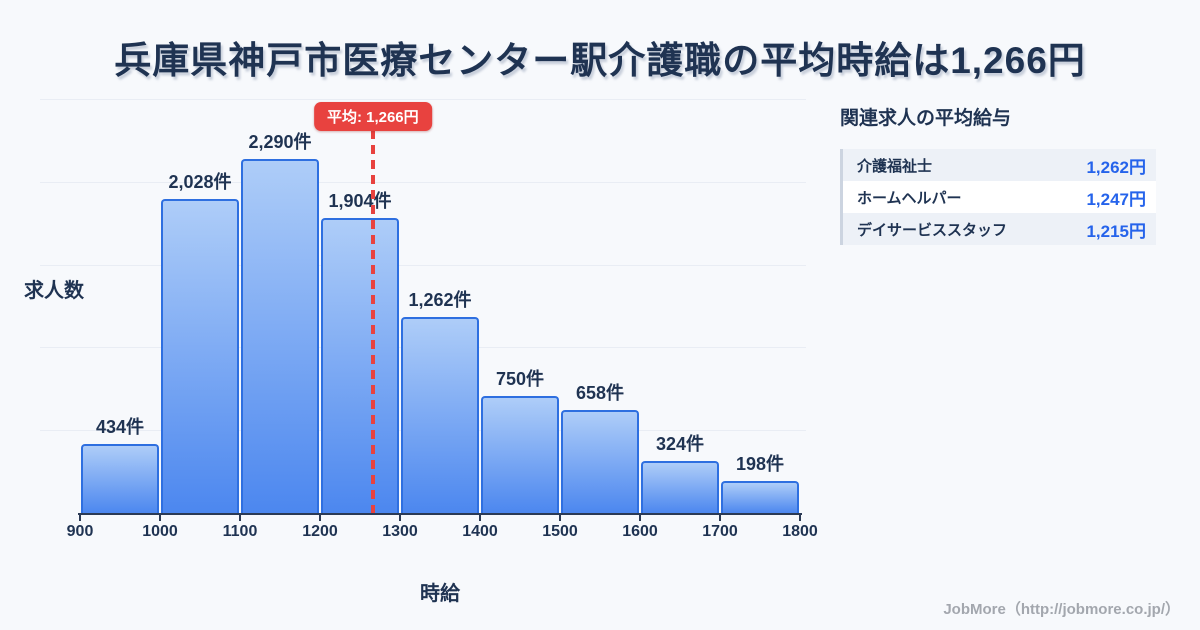  I want to click on x-tick-label: 1000, so click(160, 531).